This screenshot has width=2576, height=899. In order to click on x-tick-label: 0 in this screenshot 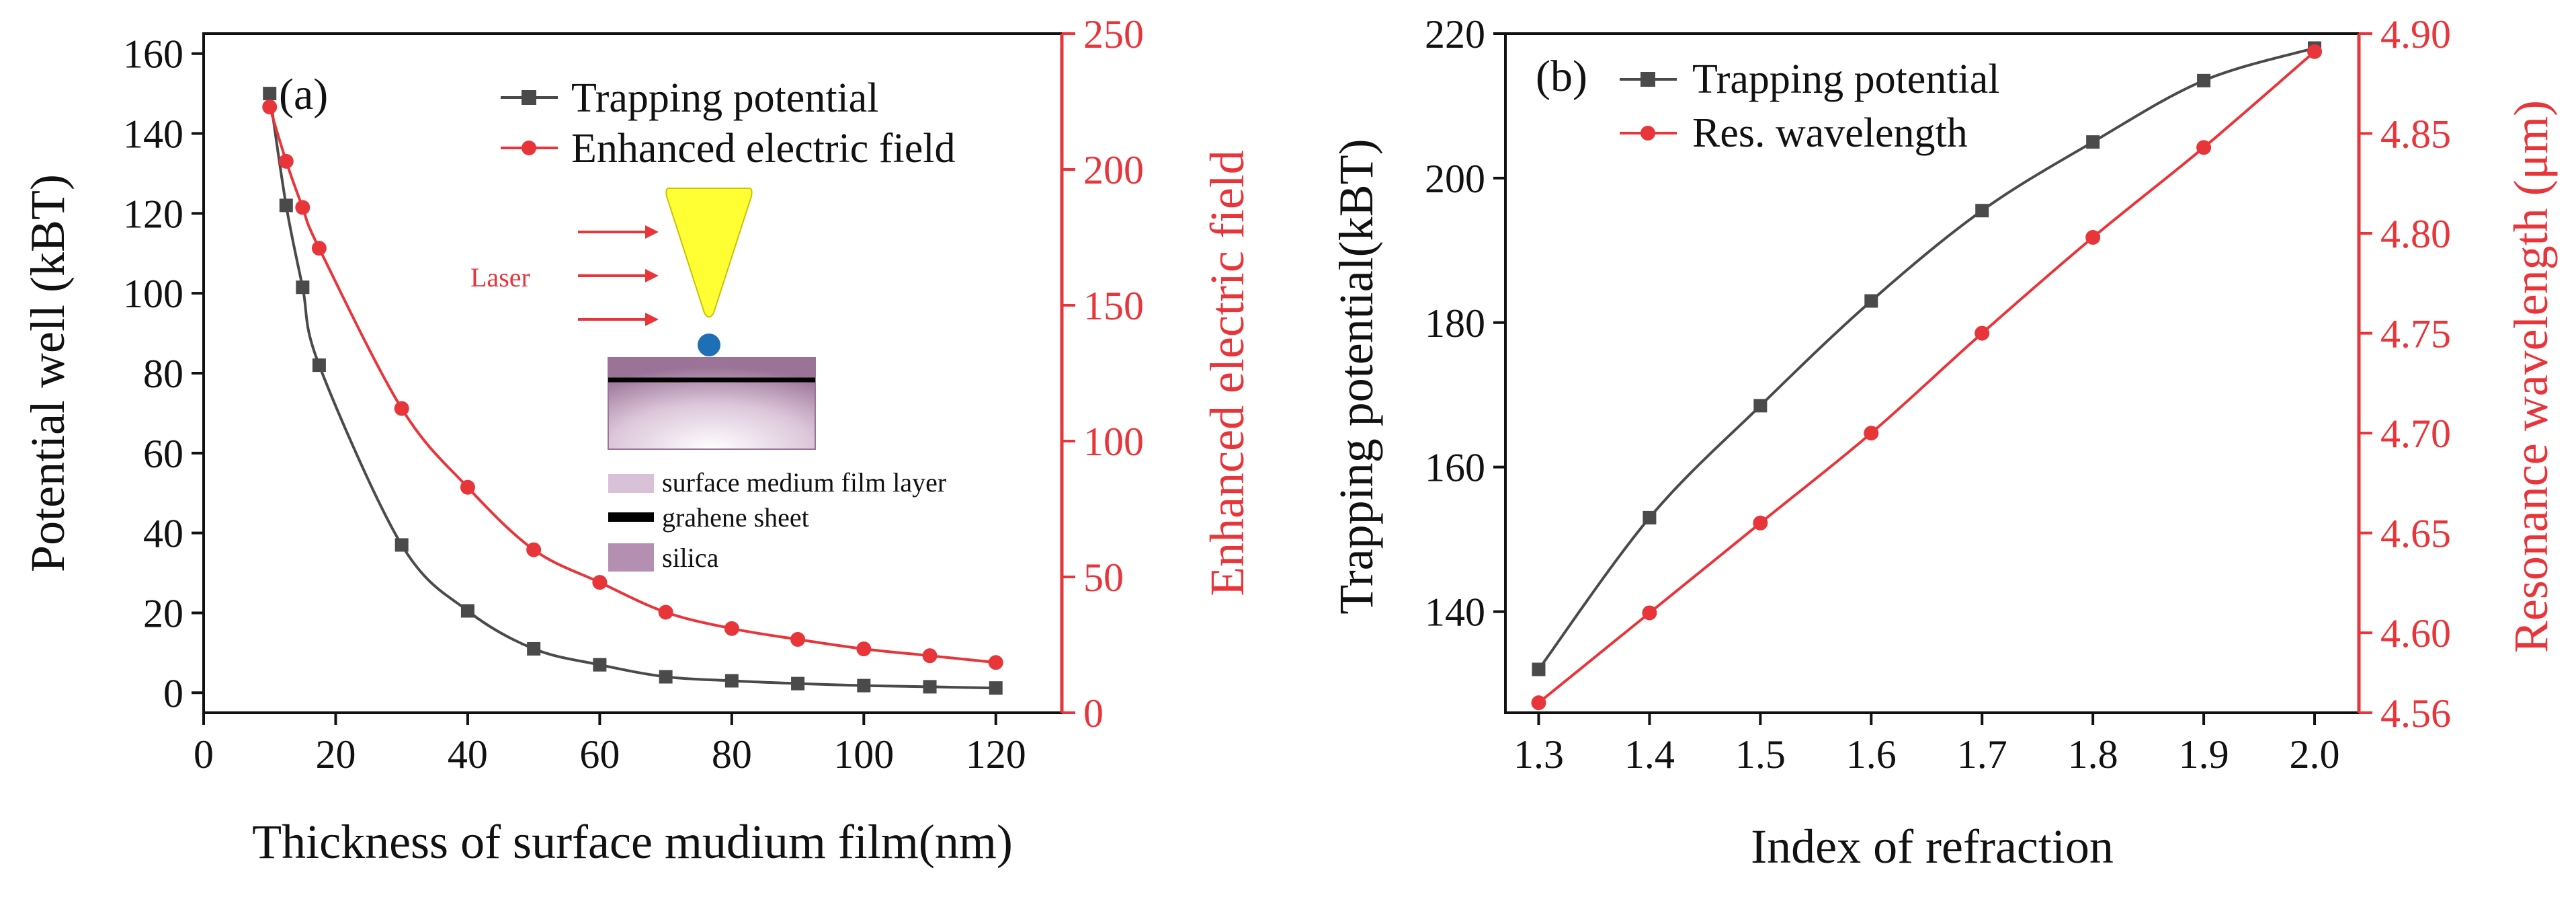, I will do `click(204, 754)`.